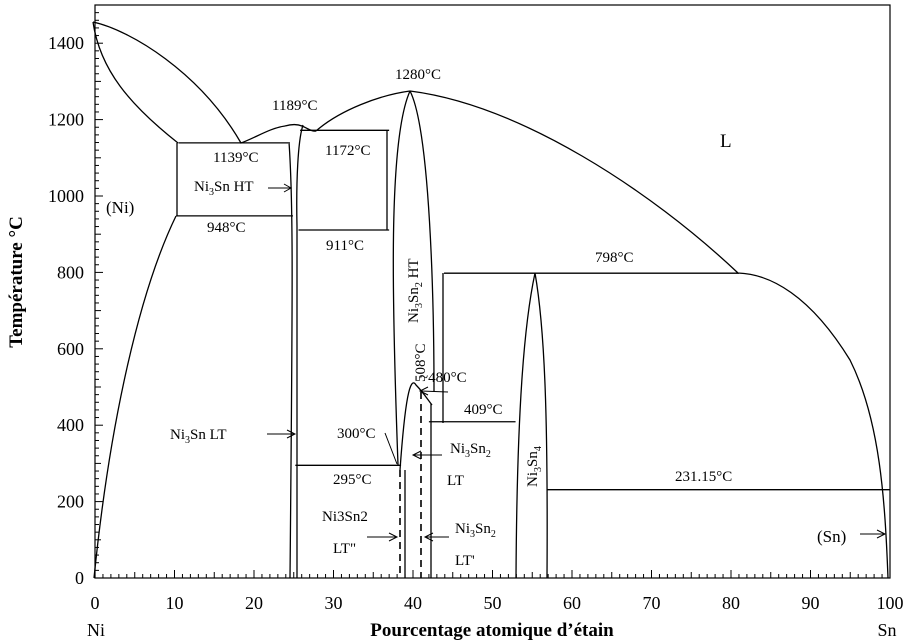  Describe the element at coordinates (886, 630) in the screenshot. I see `x-end-label-sn: Sn` at that location.